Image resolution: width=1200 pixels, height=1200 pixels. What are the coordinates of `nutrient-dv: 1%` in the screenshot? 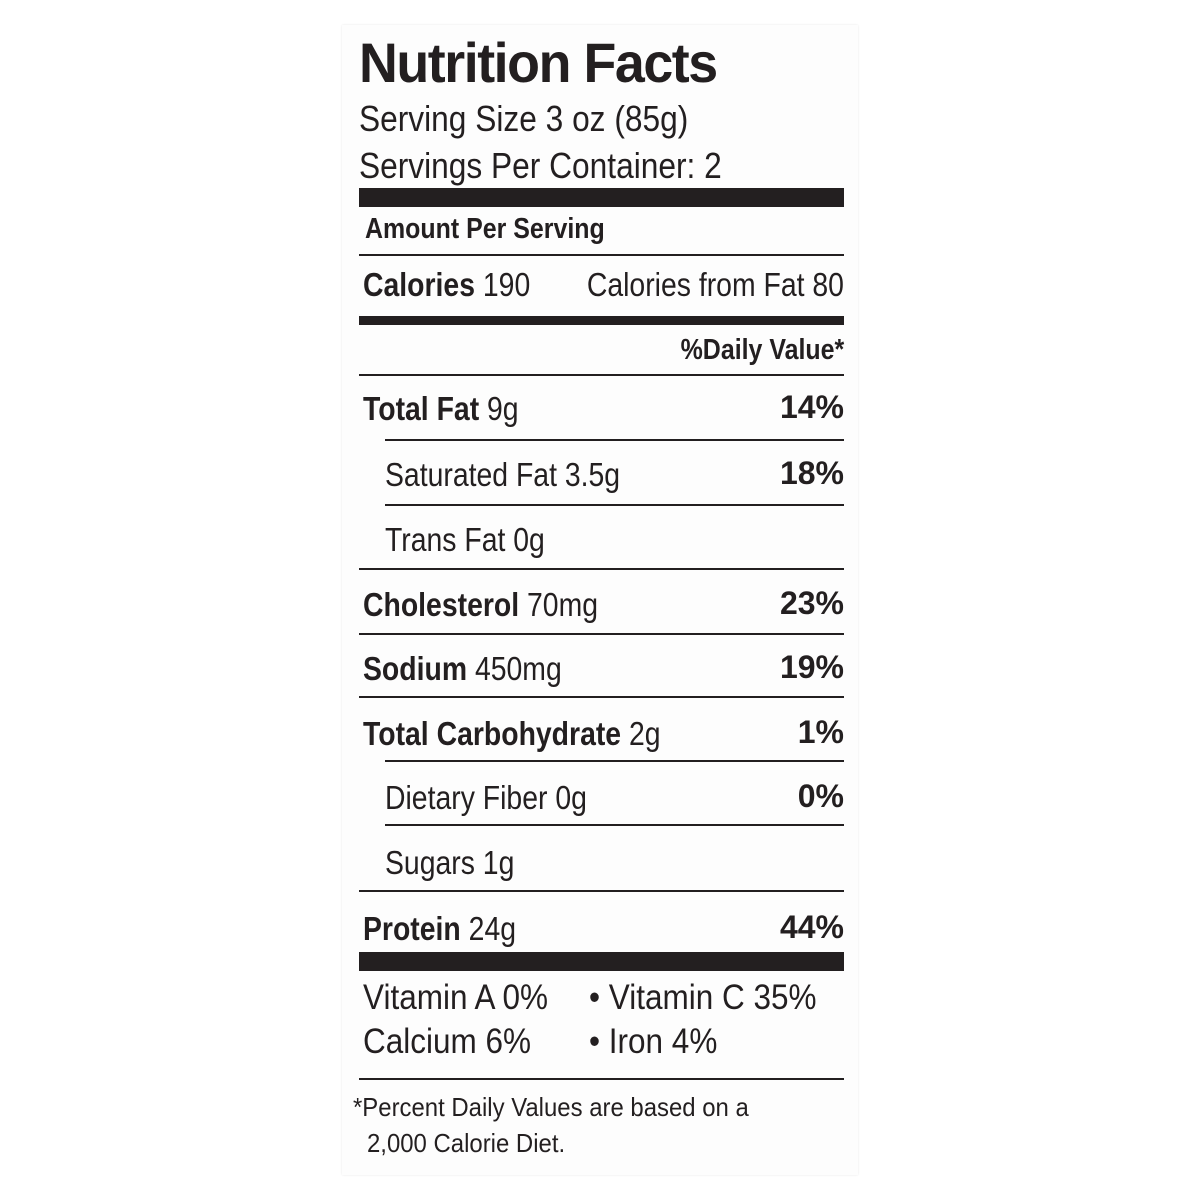 It's located at (820, 732).